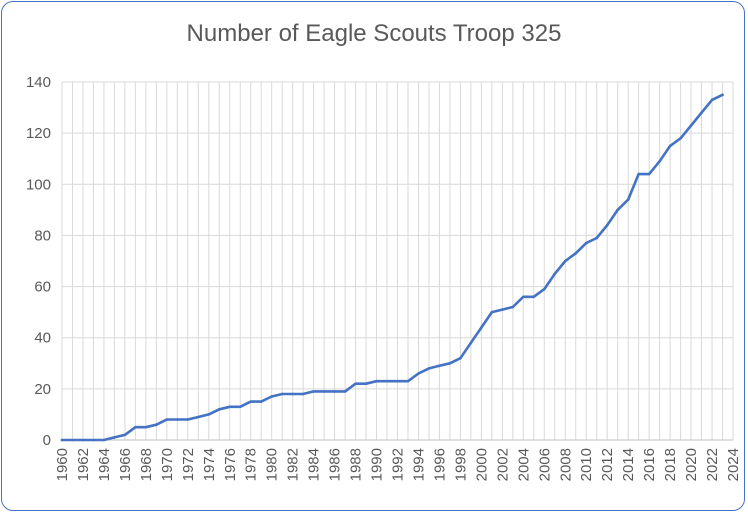  Describe the element at coordinates (374, 33) in the screenshot. I see `chart-title: Number of Eagle Scouts Troop 325` at that location.